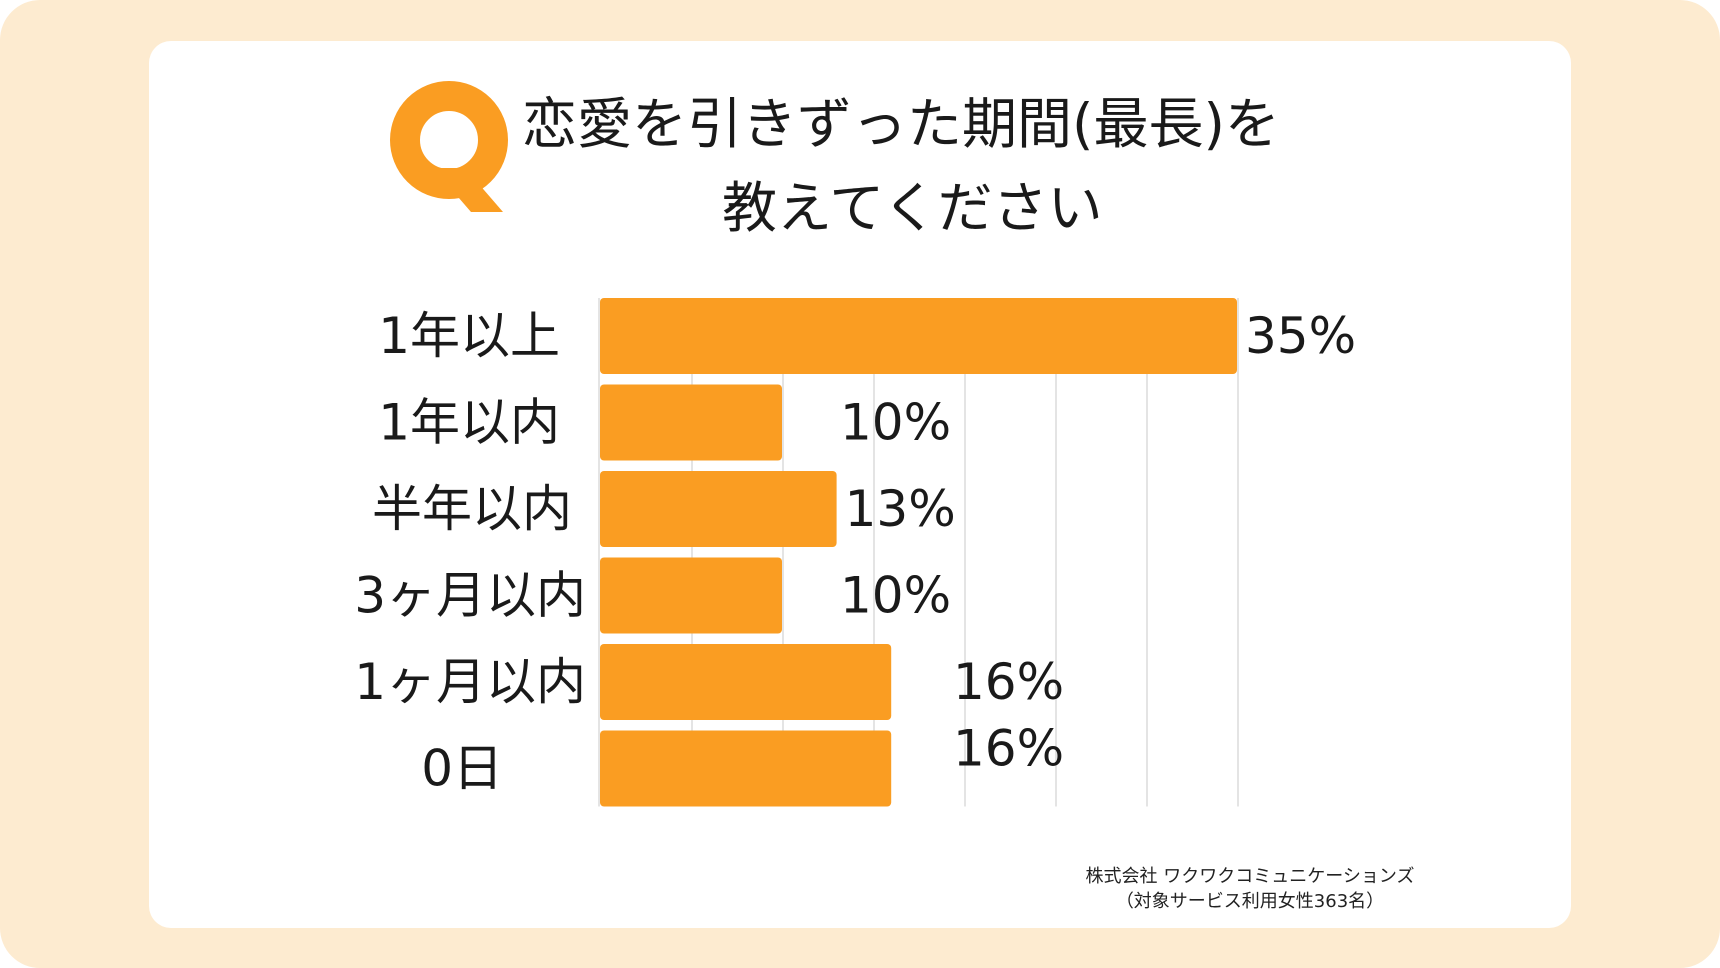 The height and width of the screenshot is (968, 1720). Describe the element at coordinates (1008, 682) in the screenshot. I see `value-label-4: 16%` at that location.